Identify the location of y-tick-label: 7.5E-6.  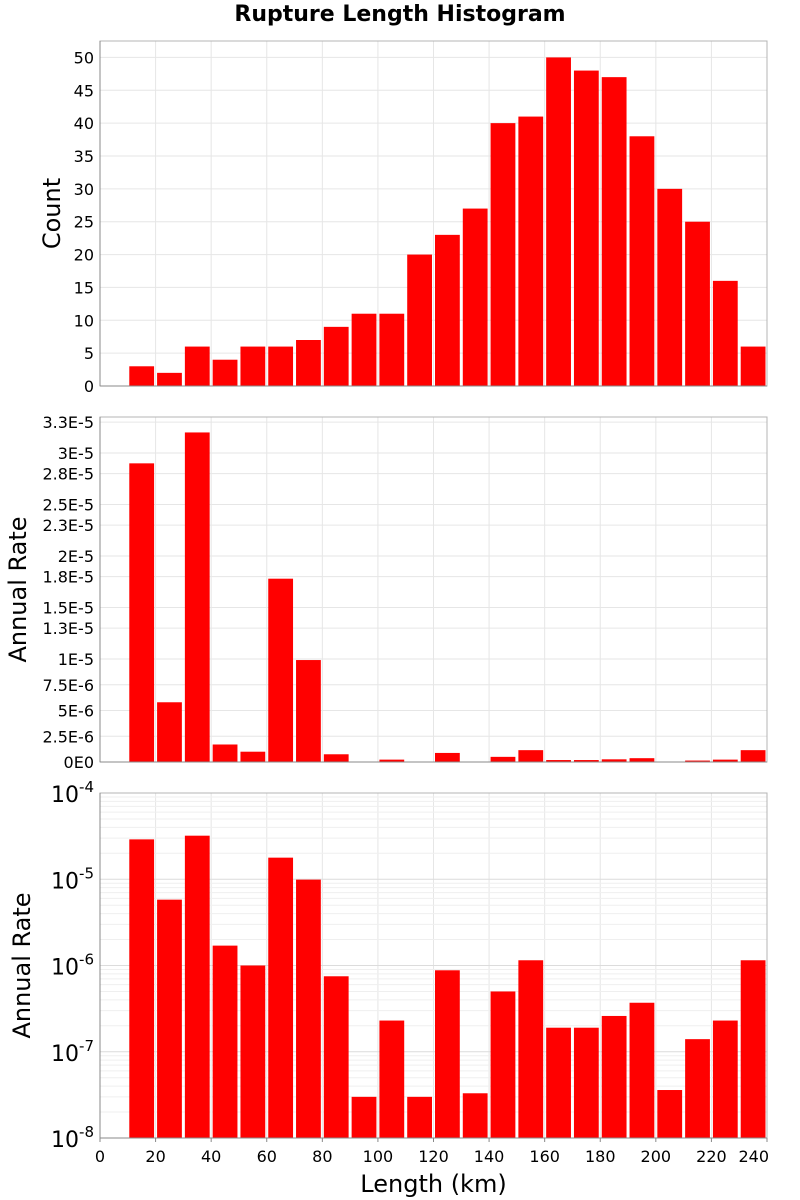
(68, 685).